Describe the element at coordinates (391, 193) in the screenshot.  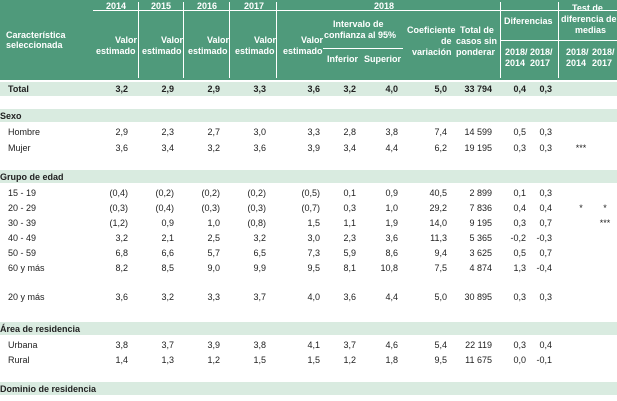
I see `value-cell: 0,9` at that location.